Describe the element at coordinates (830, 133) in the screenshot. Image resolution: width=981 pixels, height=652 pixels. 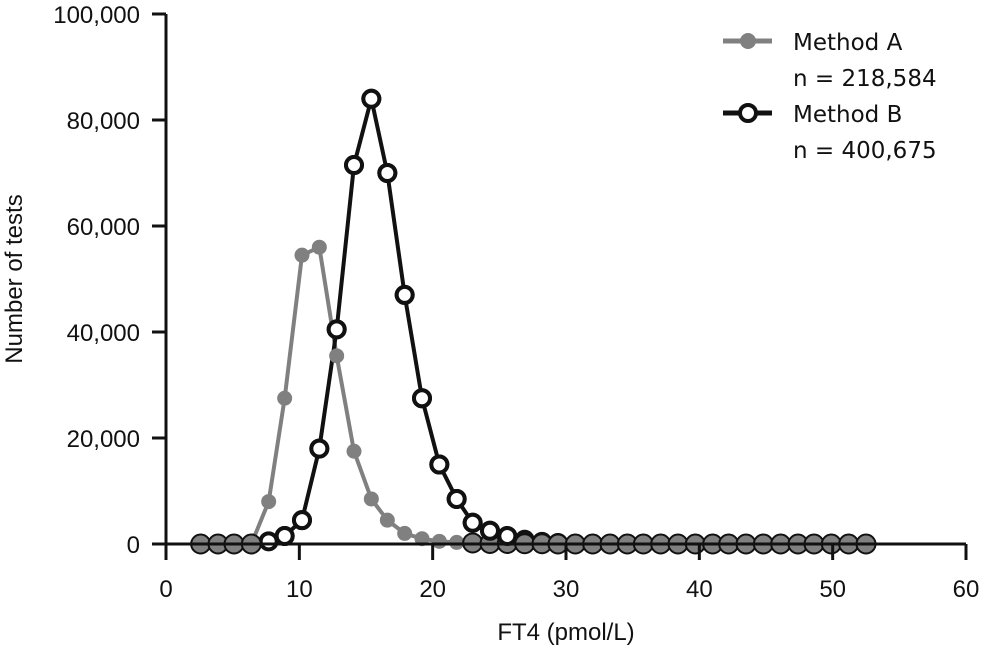
I see `legend-item-method-b: Method B n = 400,675` at that location.